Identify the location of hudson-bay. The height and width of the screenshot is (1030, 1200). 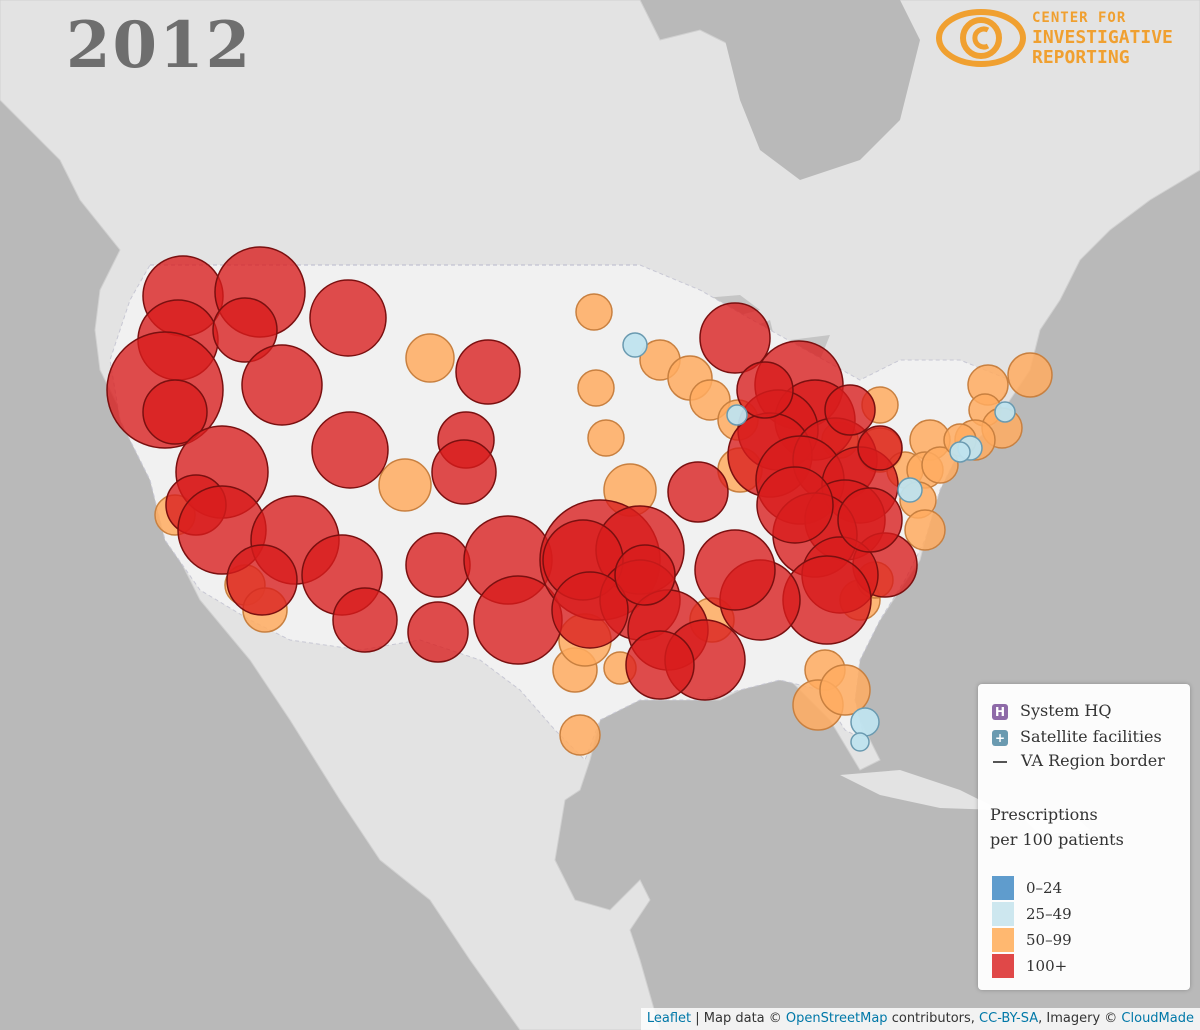
(820, 90).